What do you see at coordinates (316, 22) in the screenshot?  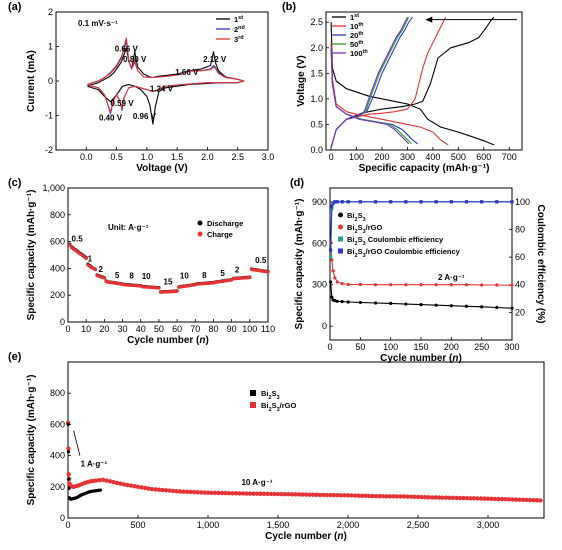 I see `y-tick-label: 2.5` at bounding box center [316, 22].